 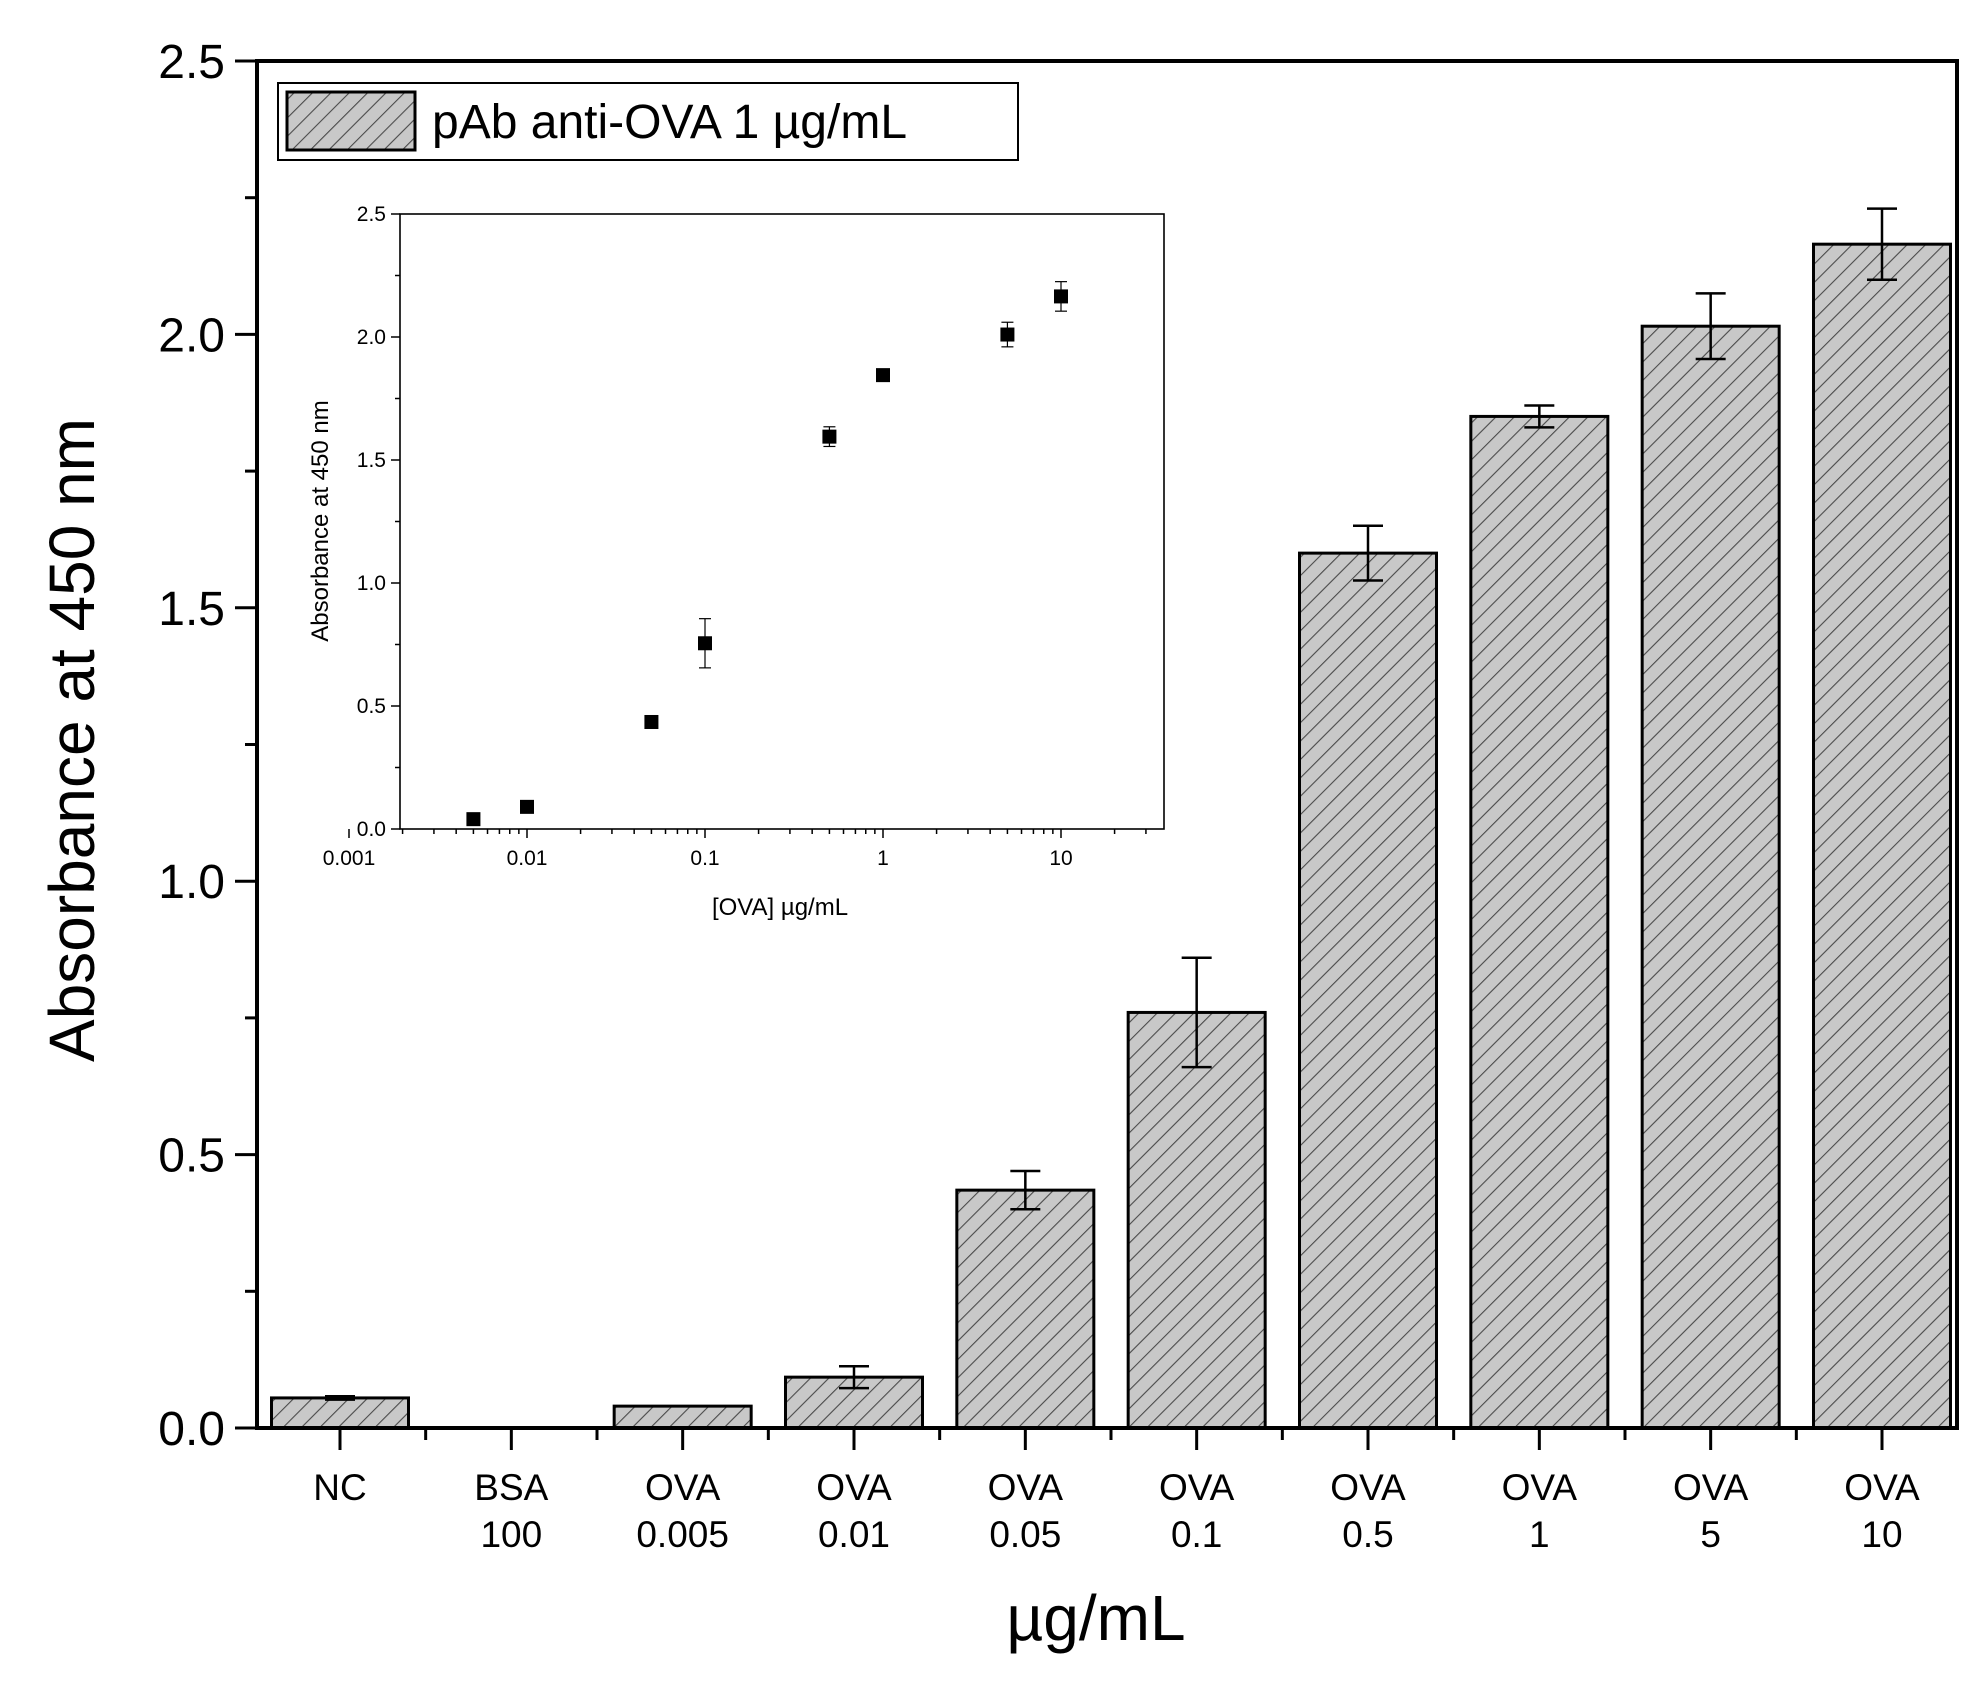 I want to click on inset-y-axis: 0.0 0.5 1.0 1.5 2.0 2.5, so click(x=378, y=522).